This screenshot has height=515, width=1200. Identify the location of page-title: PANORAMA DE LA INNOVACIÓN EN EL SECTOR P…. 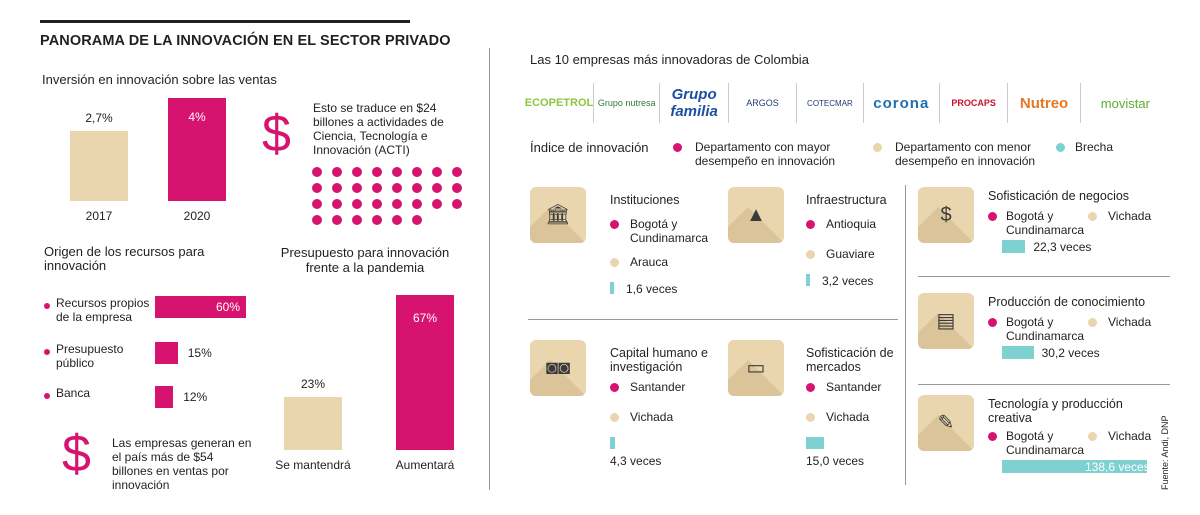
(245, 41).